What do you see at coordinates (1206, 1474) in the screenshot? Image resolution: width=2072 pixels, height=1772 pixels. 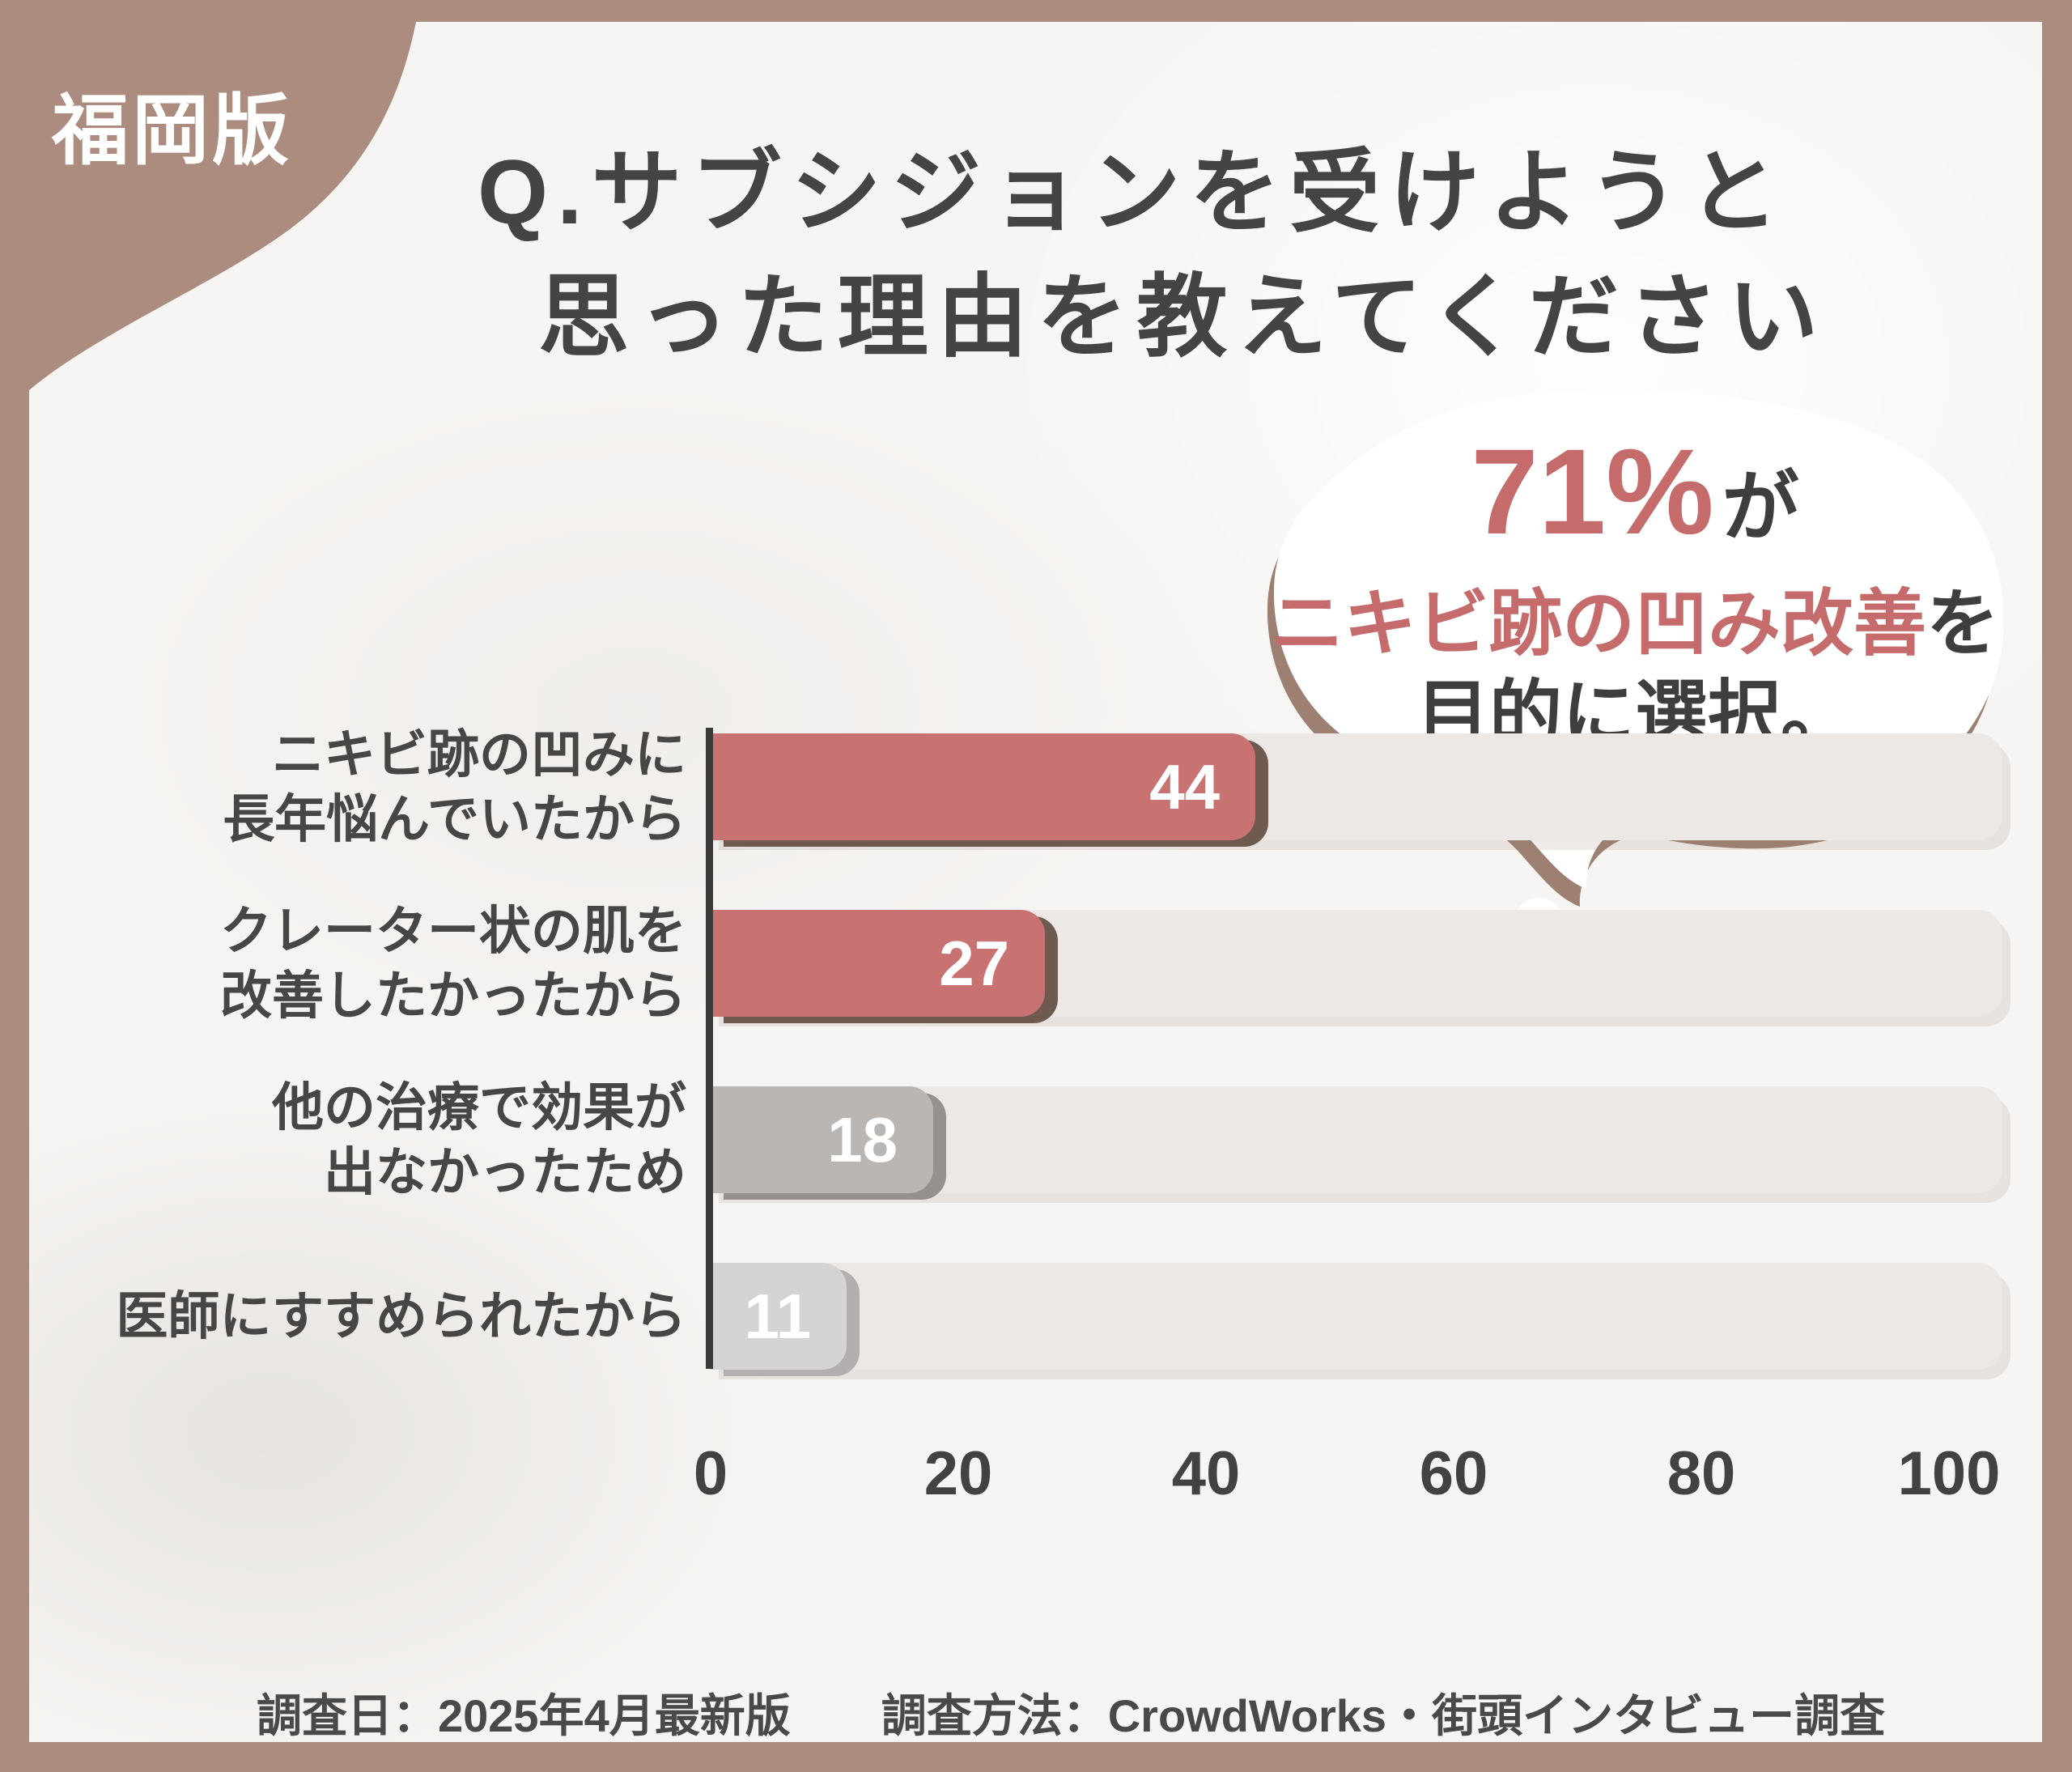 I see `x-tick-label: 40` at bounding box center [1206, 1474].